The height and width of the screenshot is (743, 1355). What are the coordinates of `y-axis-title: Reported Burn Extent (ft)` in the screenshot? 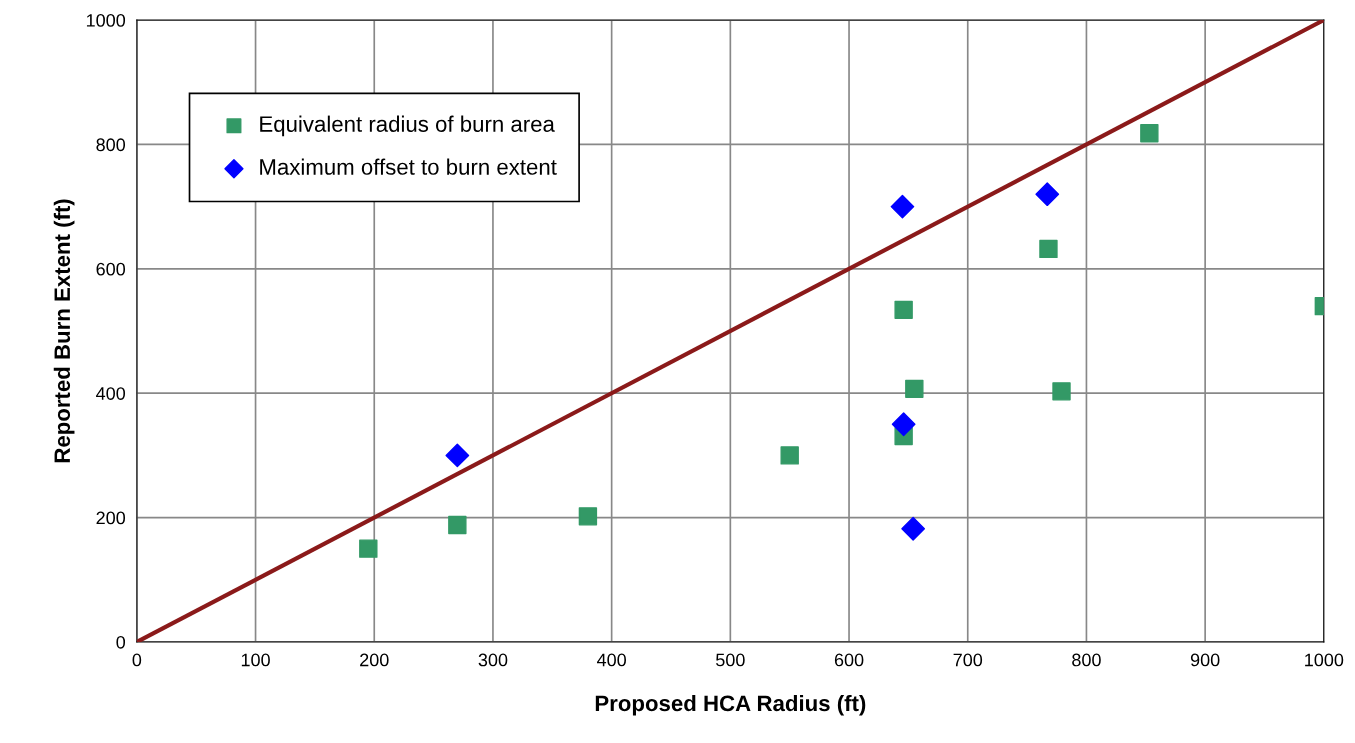 It's located at (64, 331).